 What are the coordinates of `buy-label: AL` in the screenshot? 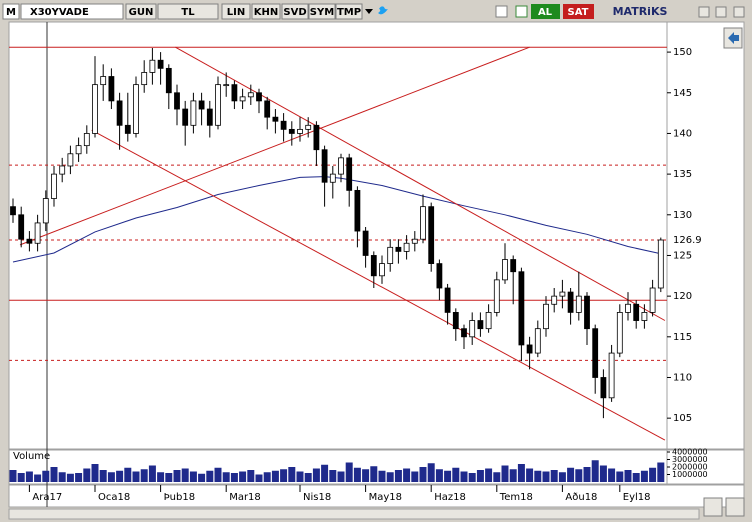 It's located at (545, 12).